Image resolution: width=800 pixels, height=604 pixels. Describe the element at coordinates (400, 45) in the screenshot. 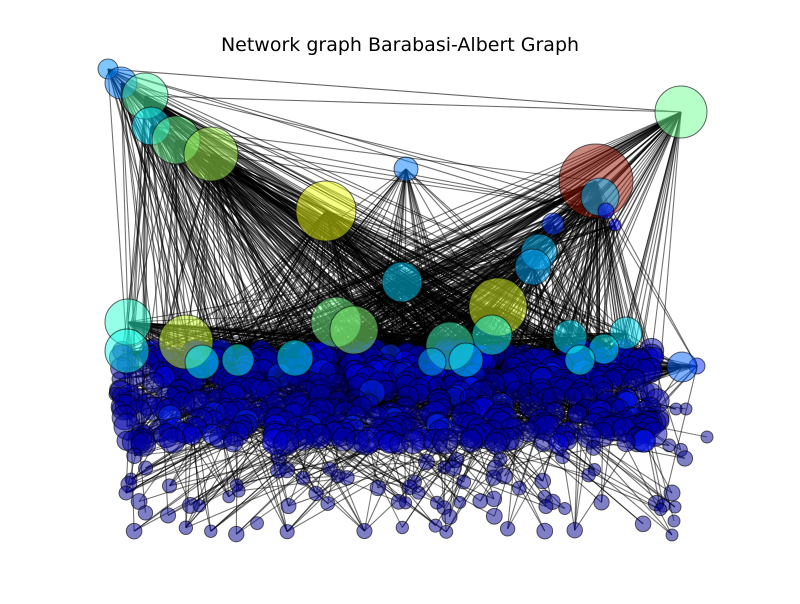

I see `figure-title: Network graph Barabasi-Albert Graph` at that location.